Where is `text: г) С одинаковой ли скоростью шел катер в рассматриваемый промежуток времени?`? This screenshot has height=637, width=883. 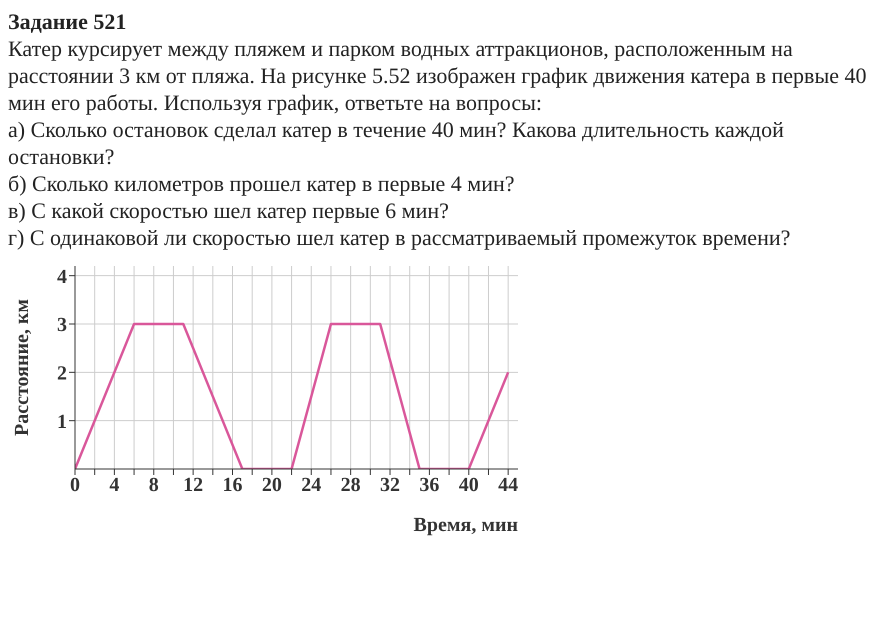
text: г) С одинаковой ли скоростью шел катер в рассматриваемый промежуток времени? is located at coordinates (400, 237).